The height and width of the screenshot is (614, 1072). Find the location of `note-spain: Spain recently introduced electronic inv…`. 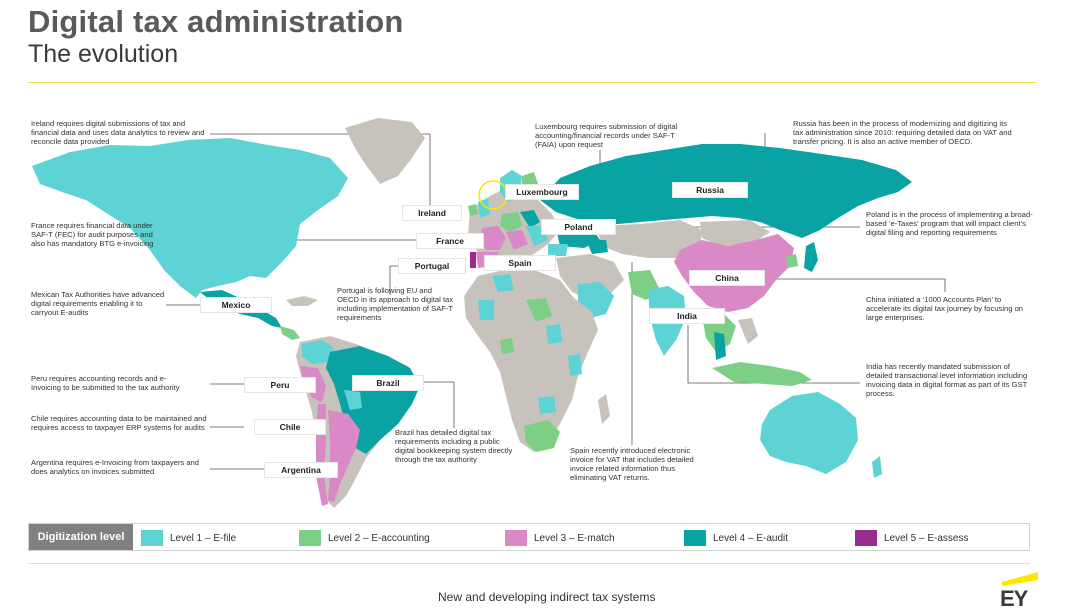

note-spain: Spain recently introduced electronic inv… is located at coordinates (632, 464).